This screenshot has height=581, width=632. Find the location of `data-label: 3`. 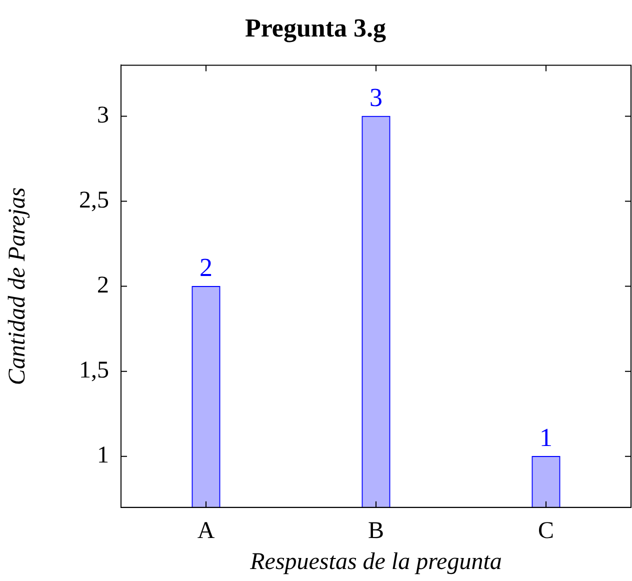

data-label: 3 is located at coordinates (376, 97).